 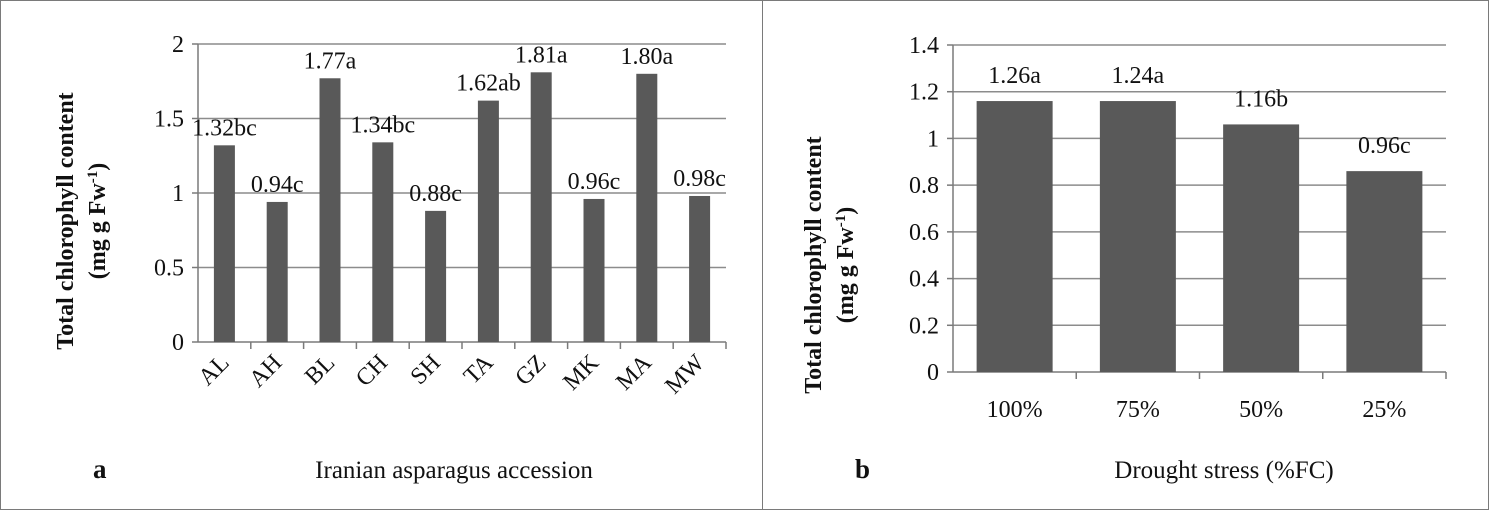 I want to click on x-tick-label: GZ, so click(x=530, y=370).